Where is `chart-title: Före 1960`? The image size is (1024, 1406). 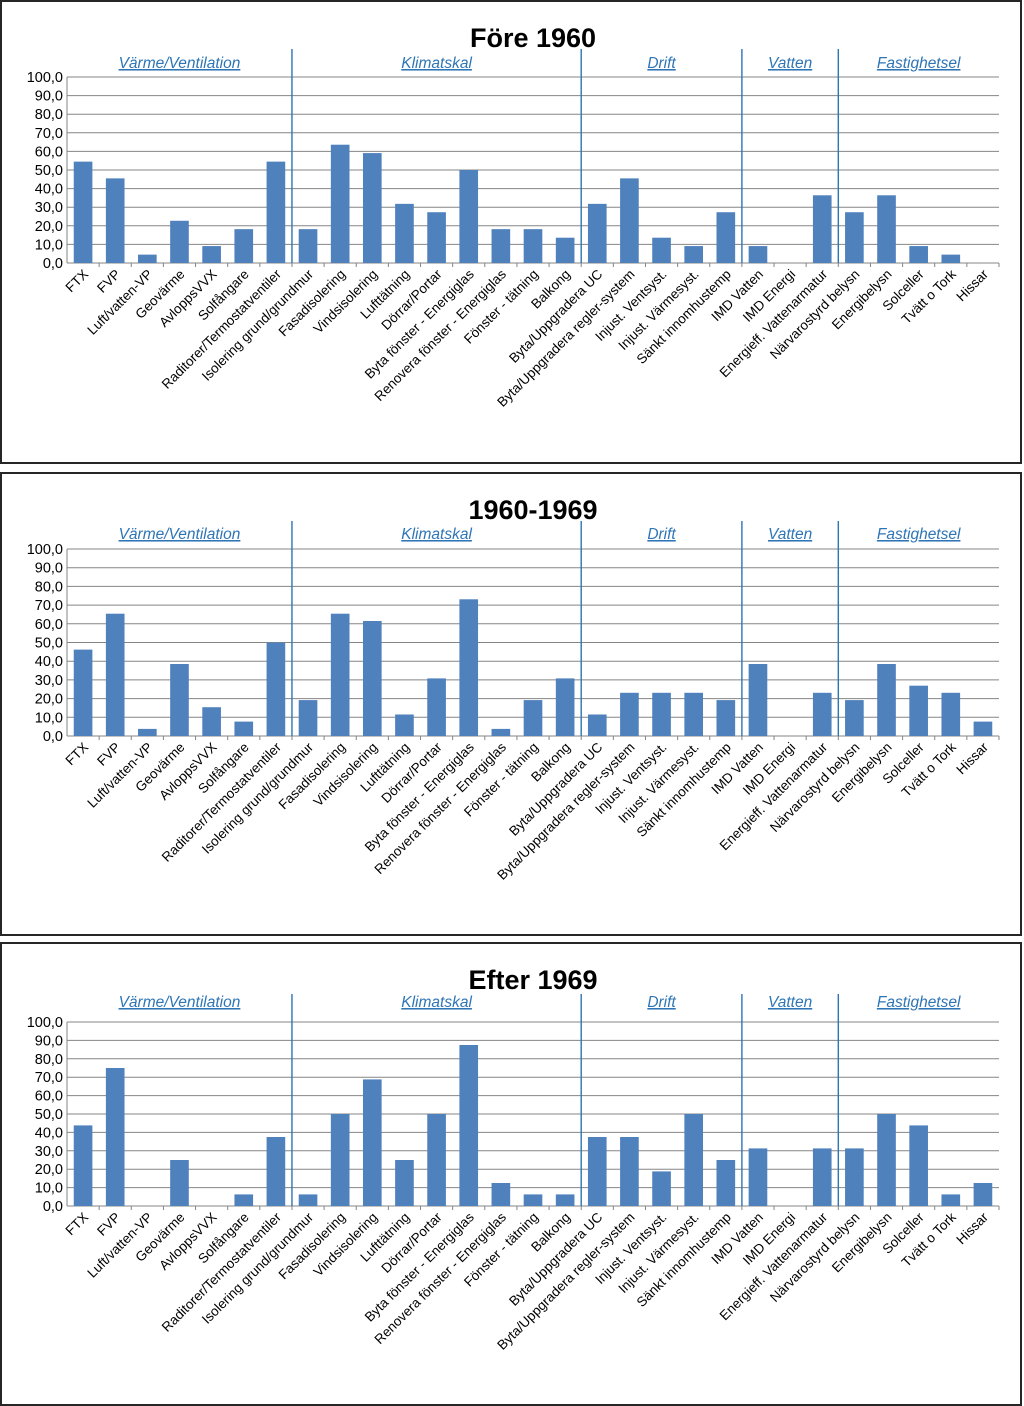
chart-title: Före 1960 is located at coordinates (533, 38).